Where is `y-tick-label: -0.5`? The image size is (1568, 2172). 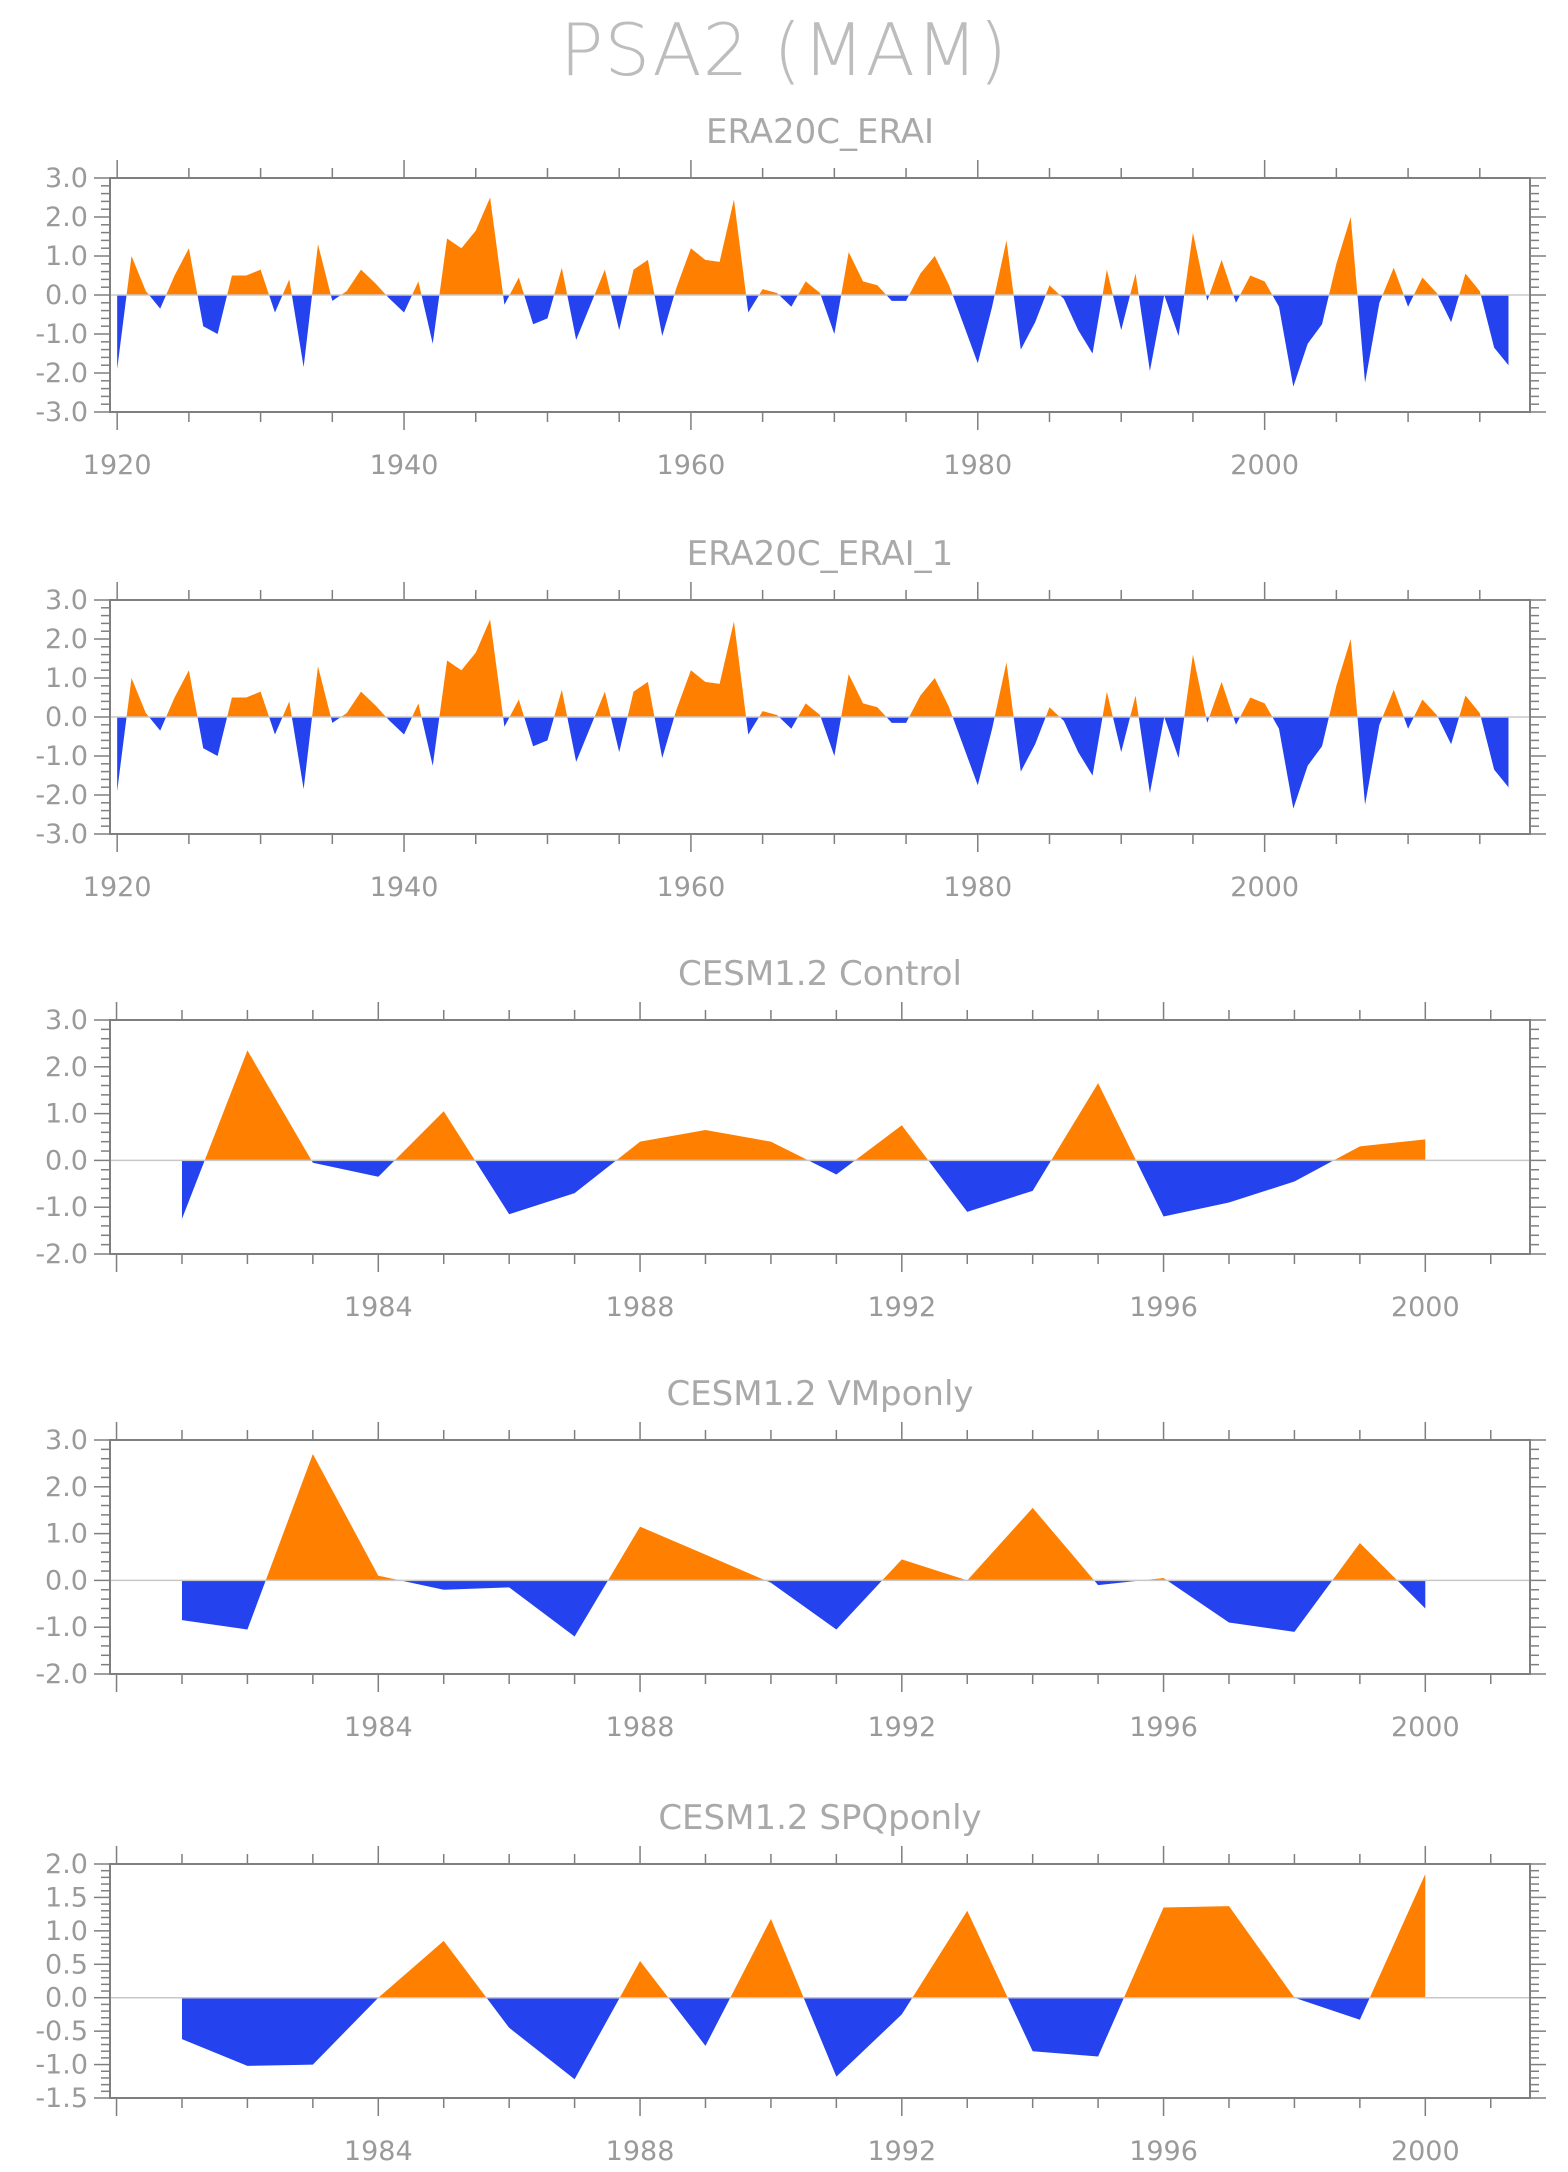
y-tick-label: -0.5 is located at coordinates (61, 2031).